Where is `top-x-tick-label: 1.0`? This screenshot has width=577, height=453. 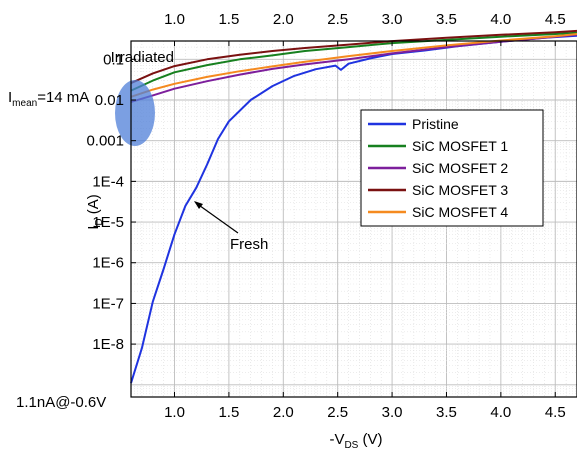 top-x-tick-label: 1.0 is located at coordinates (174, 19).